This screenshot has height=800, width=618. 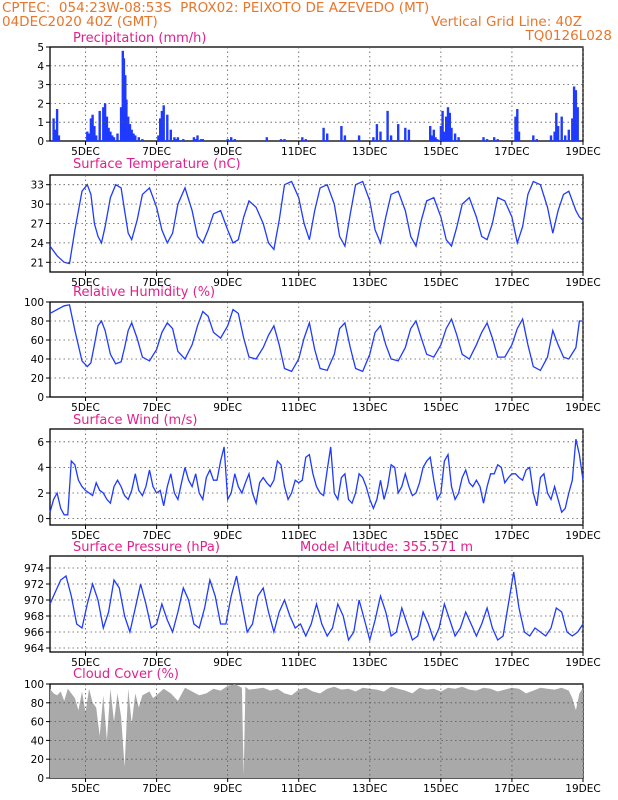 I want to click on panel-frame, so click(x=316, y=94).